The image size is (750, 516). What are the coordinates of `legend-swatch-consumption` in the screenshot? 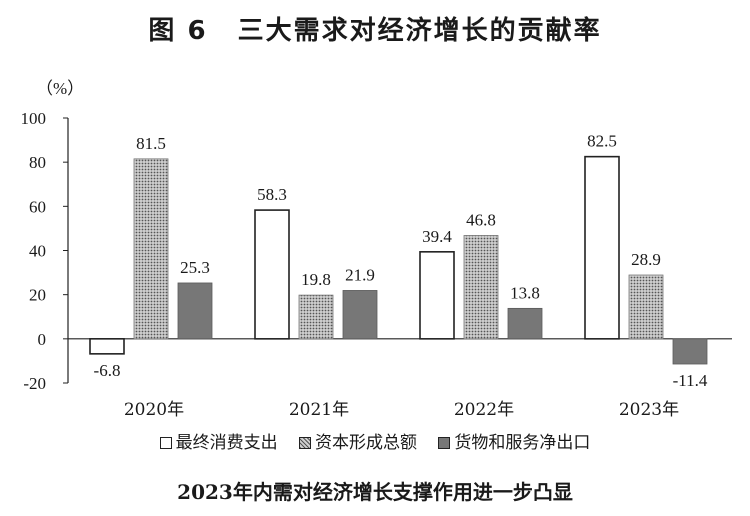 It's located at (165, 442).